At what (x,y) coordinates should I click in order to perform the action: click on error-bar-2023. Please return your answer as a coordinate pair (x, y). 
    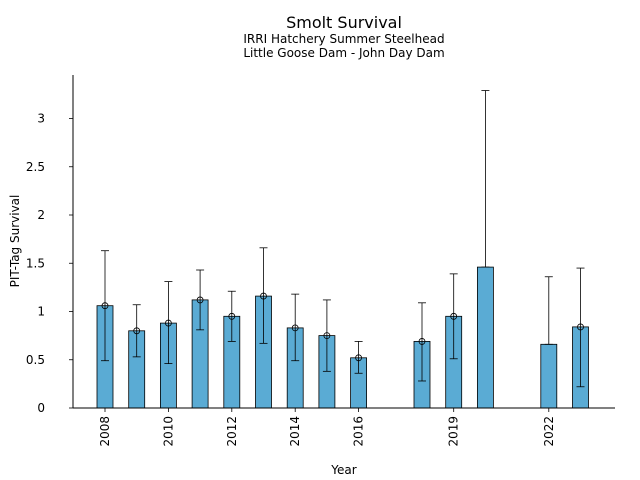
    Looking at the image, I should click on (580, 327).